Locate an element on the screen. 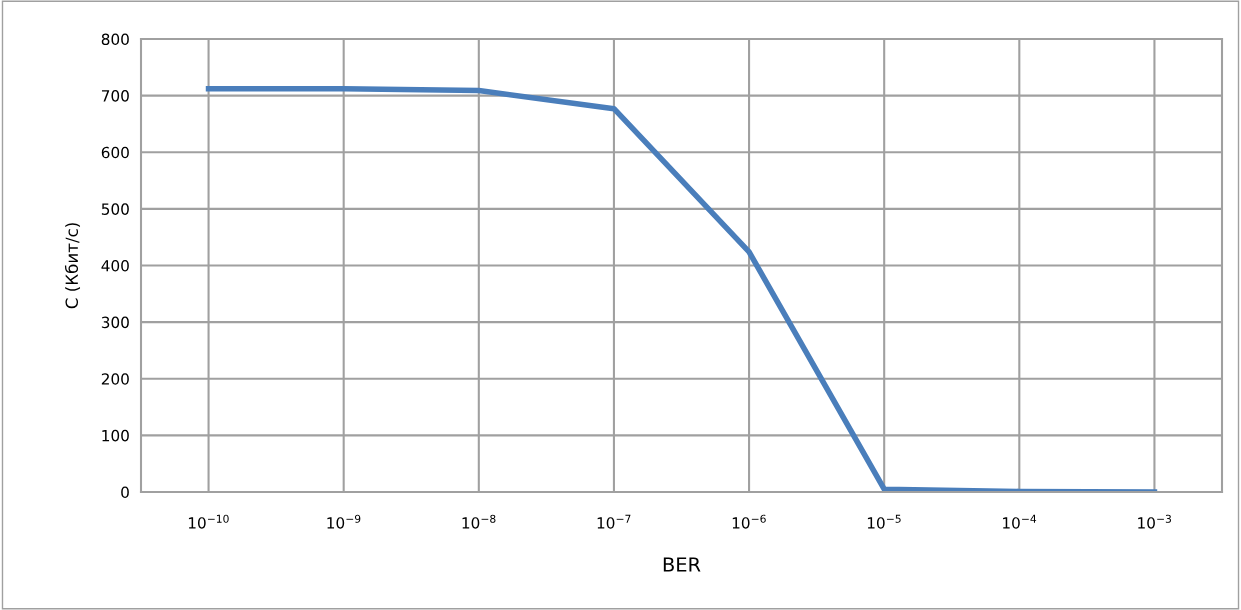 This screenshot has width=1241, height=610. y-tick-label: 200 is located at coordinates (115, 379).